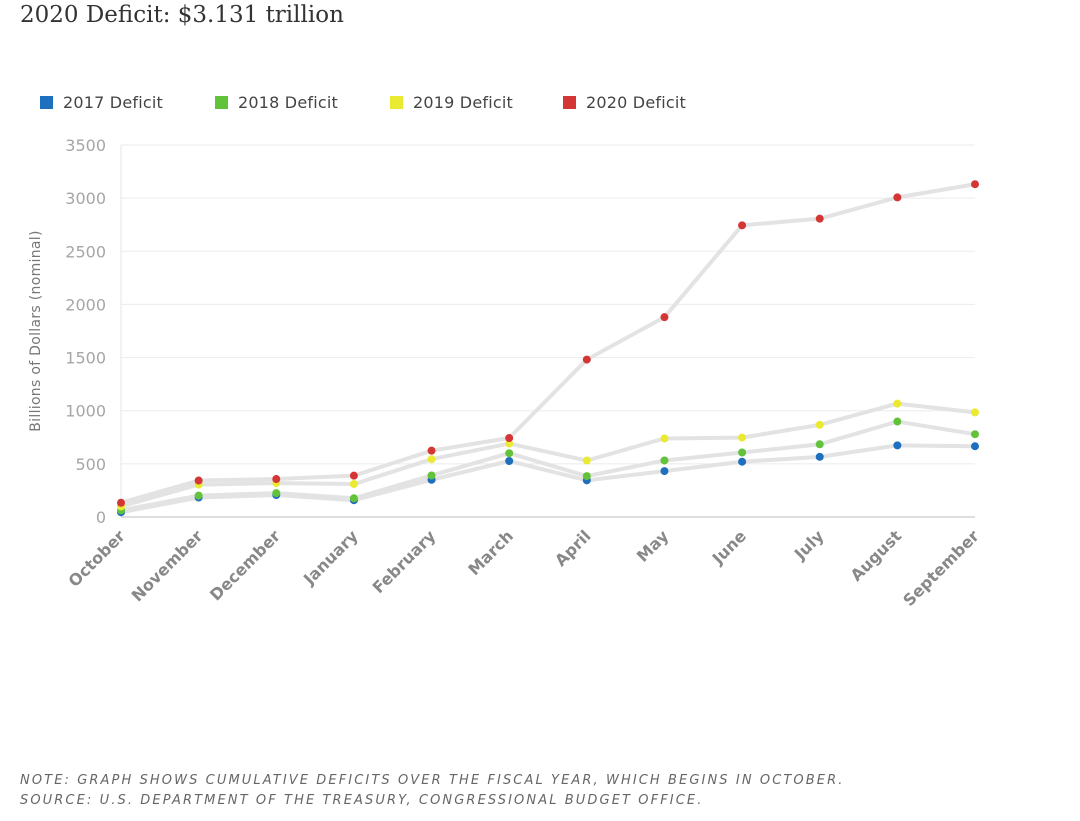  Describe the element at coordinates (490, 552) in the screenshot. I see `x-tick-label: March` at that location.